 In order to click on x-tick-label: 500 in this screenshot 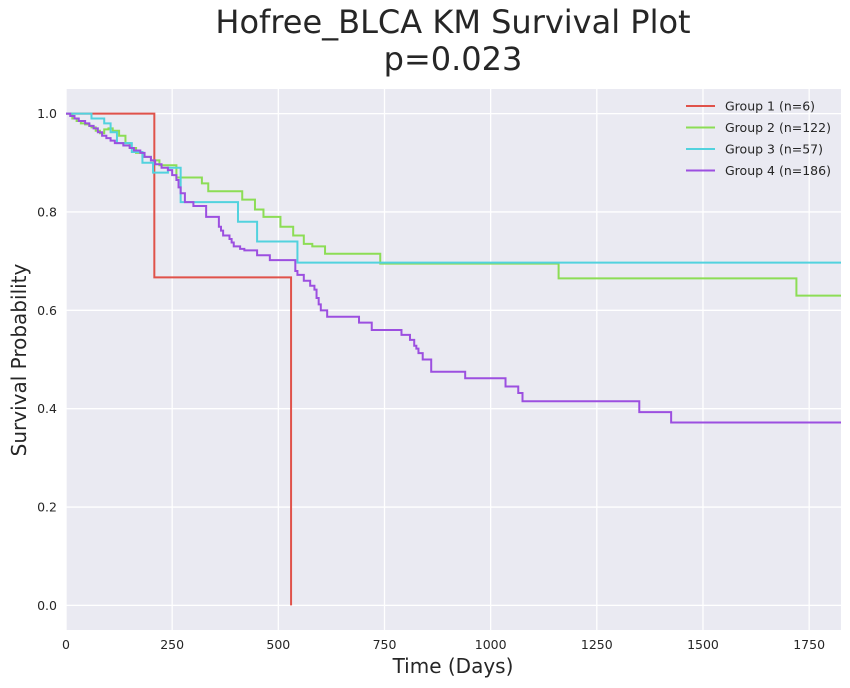, I will do `click(278, 644)`.